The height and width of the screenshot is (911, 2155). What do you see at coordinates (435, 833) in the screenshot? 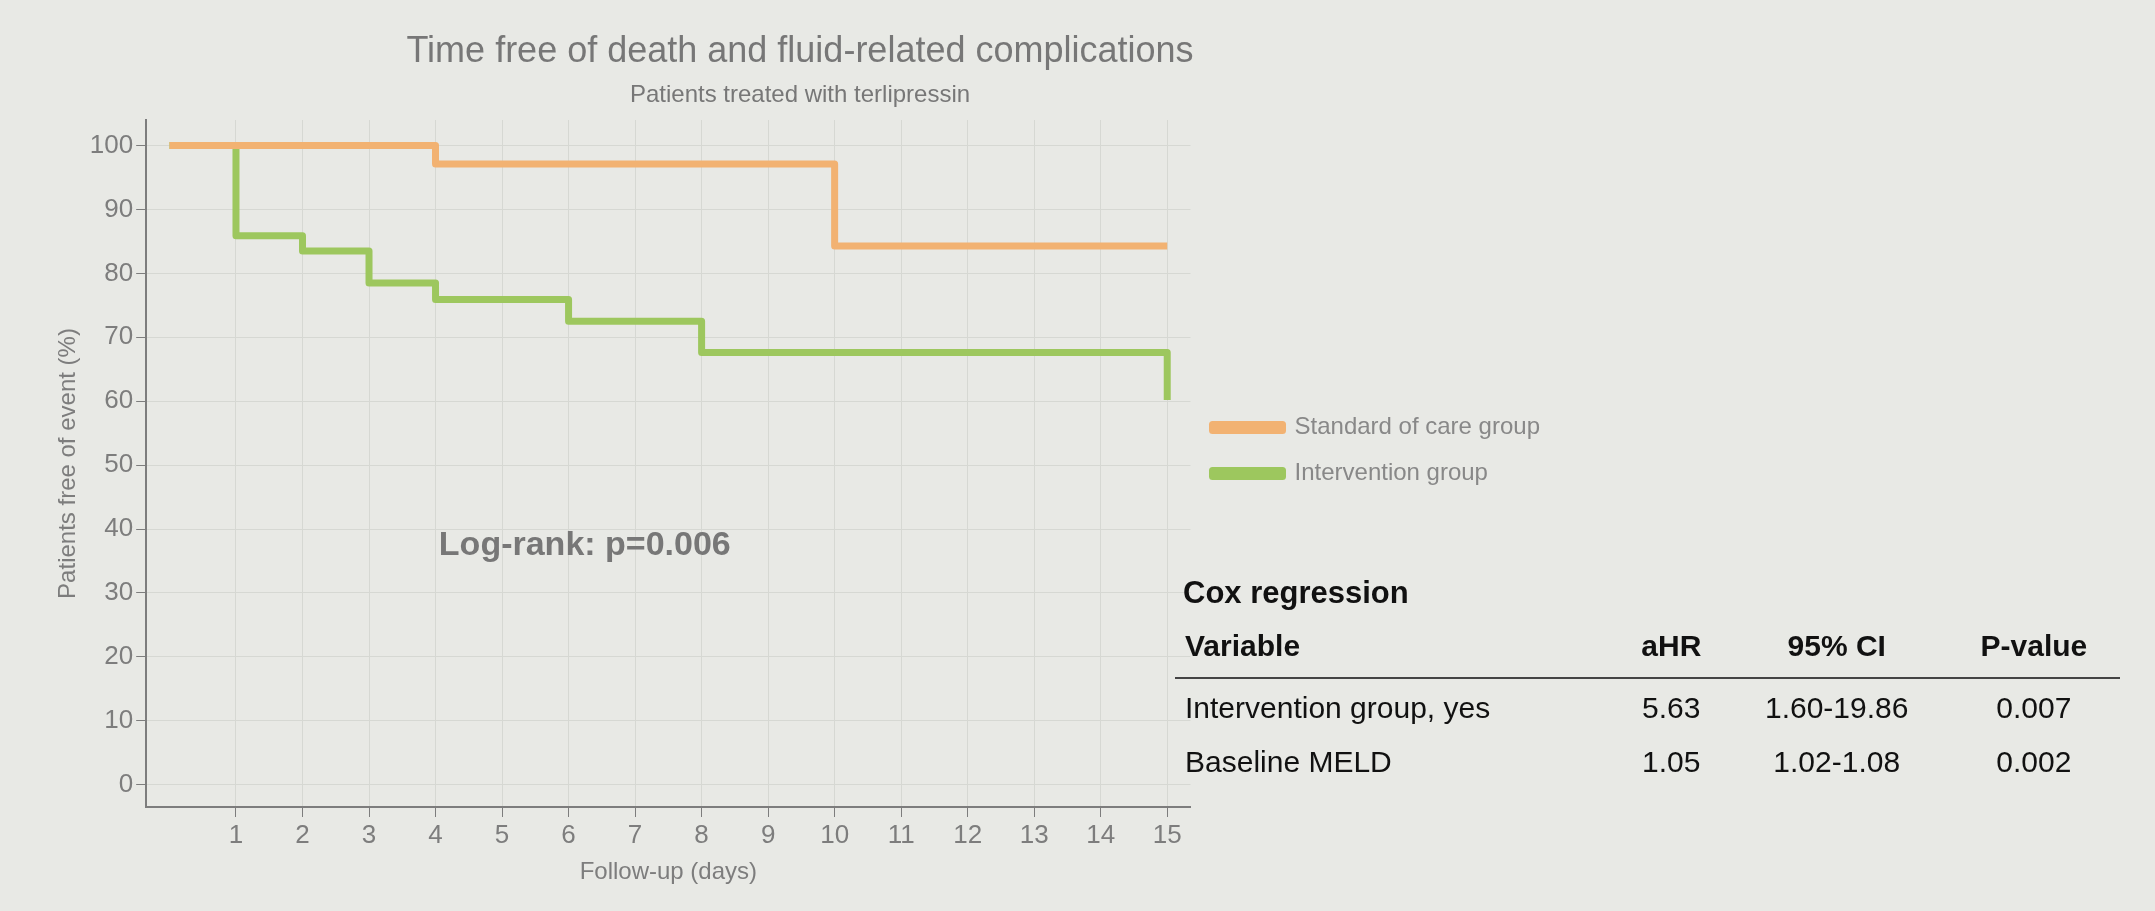
I see `x-tick-label: 4` at bounding box center [435, 833].